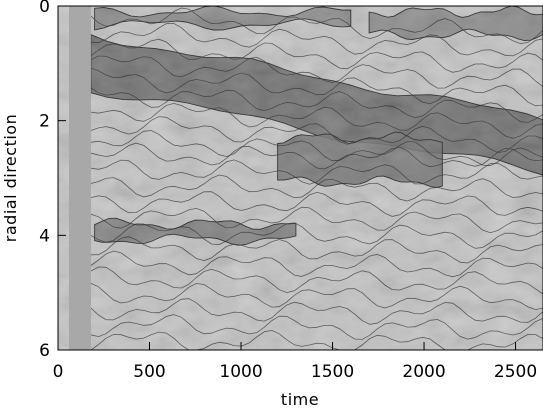 This screenshot has height=413, width=543. What do you see at coordinates (295, 362) in the screenshot?
I see `x-axis-ticks: 0 500 1000 1500 2000 2500` at bounding box center [295, 362].